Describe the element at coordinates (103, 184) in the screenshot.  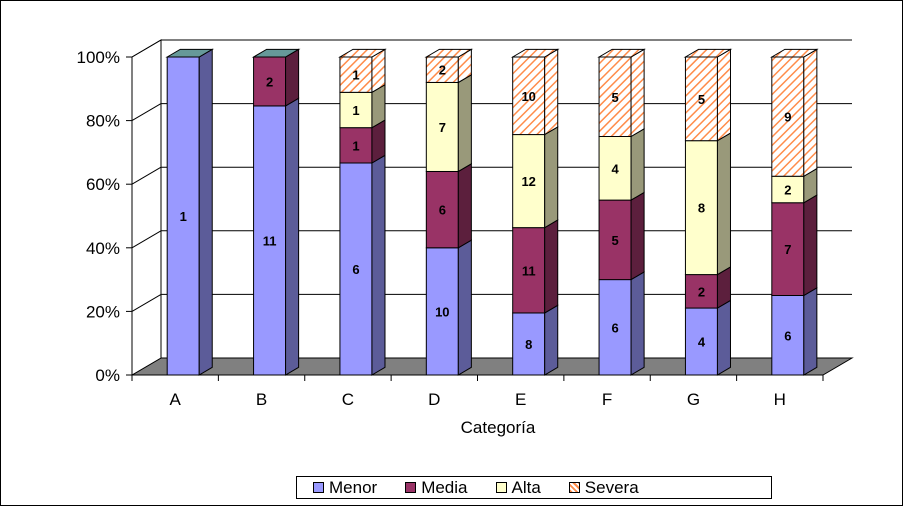
I see `y-tick-label: 60%` at that location.